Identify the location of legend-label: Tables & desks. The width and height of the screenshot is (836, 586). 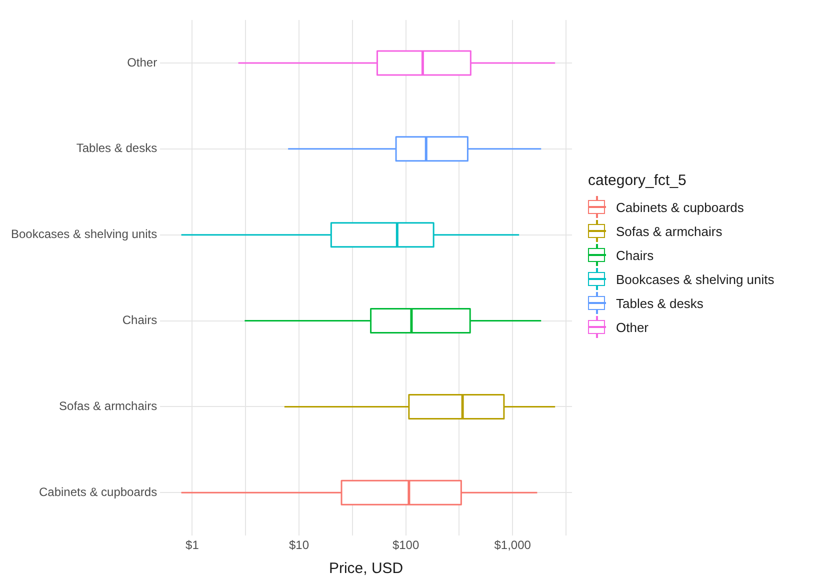
(660, 303).